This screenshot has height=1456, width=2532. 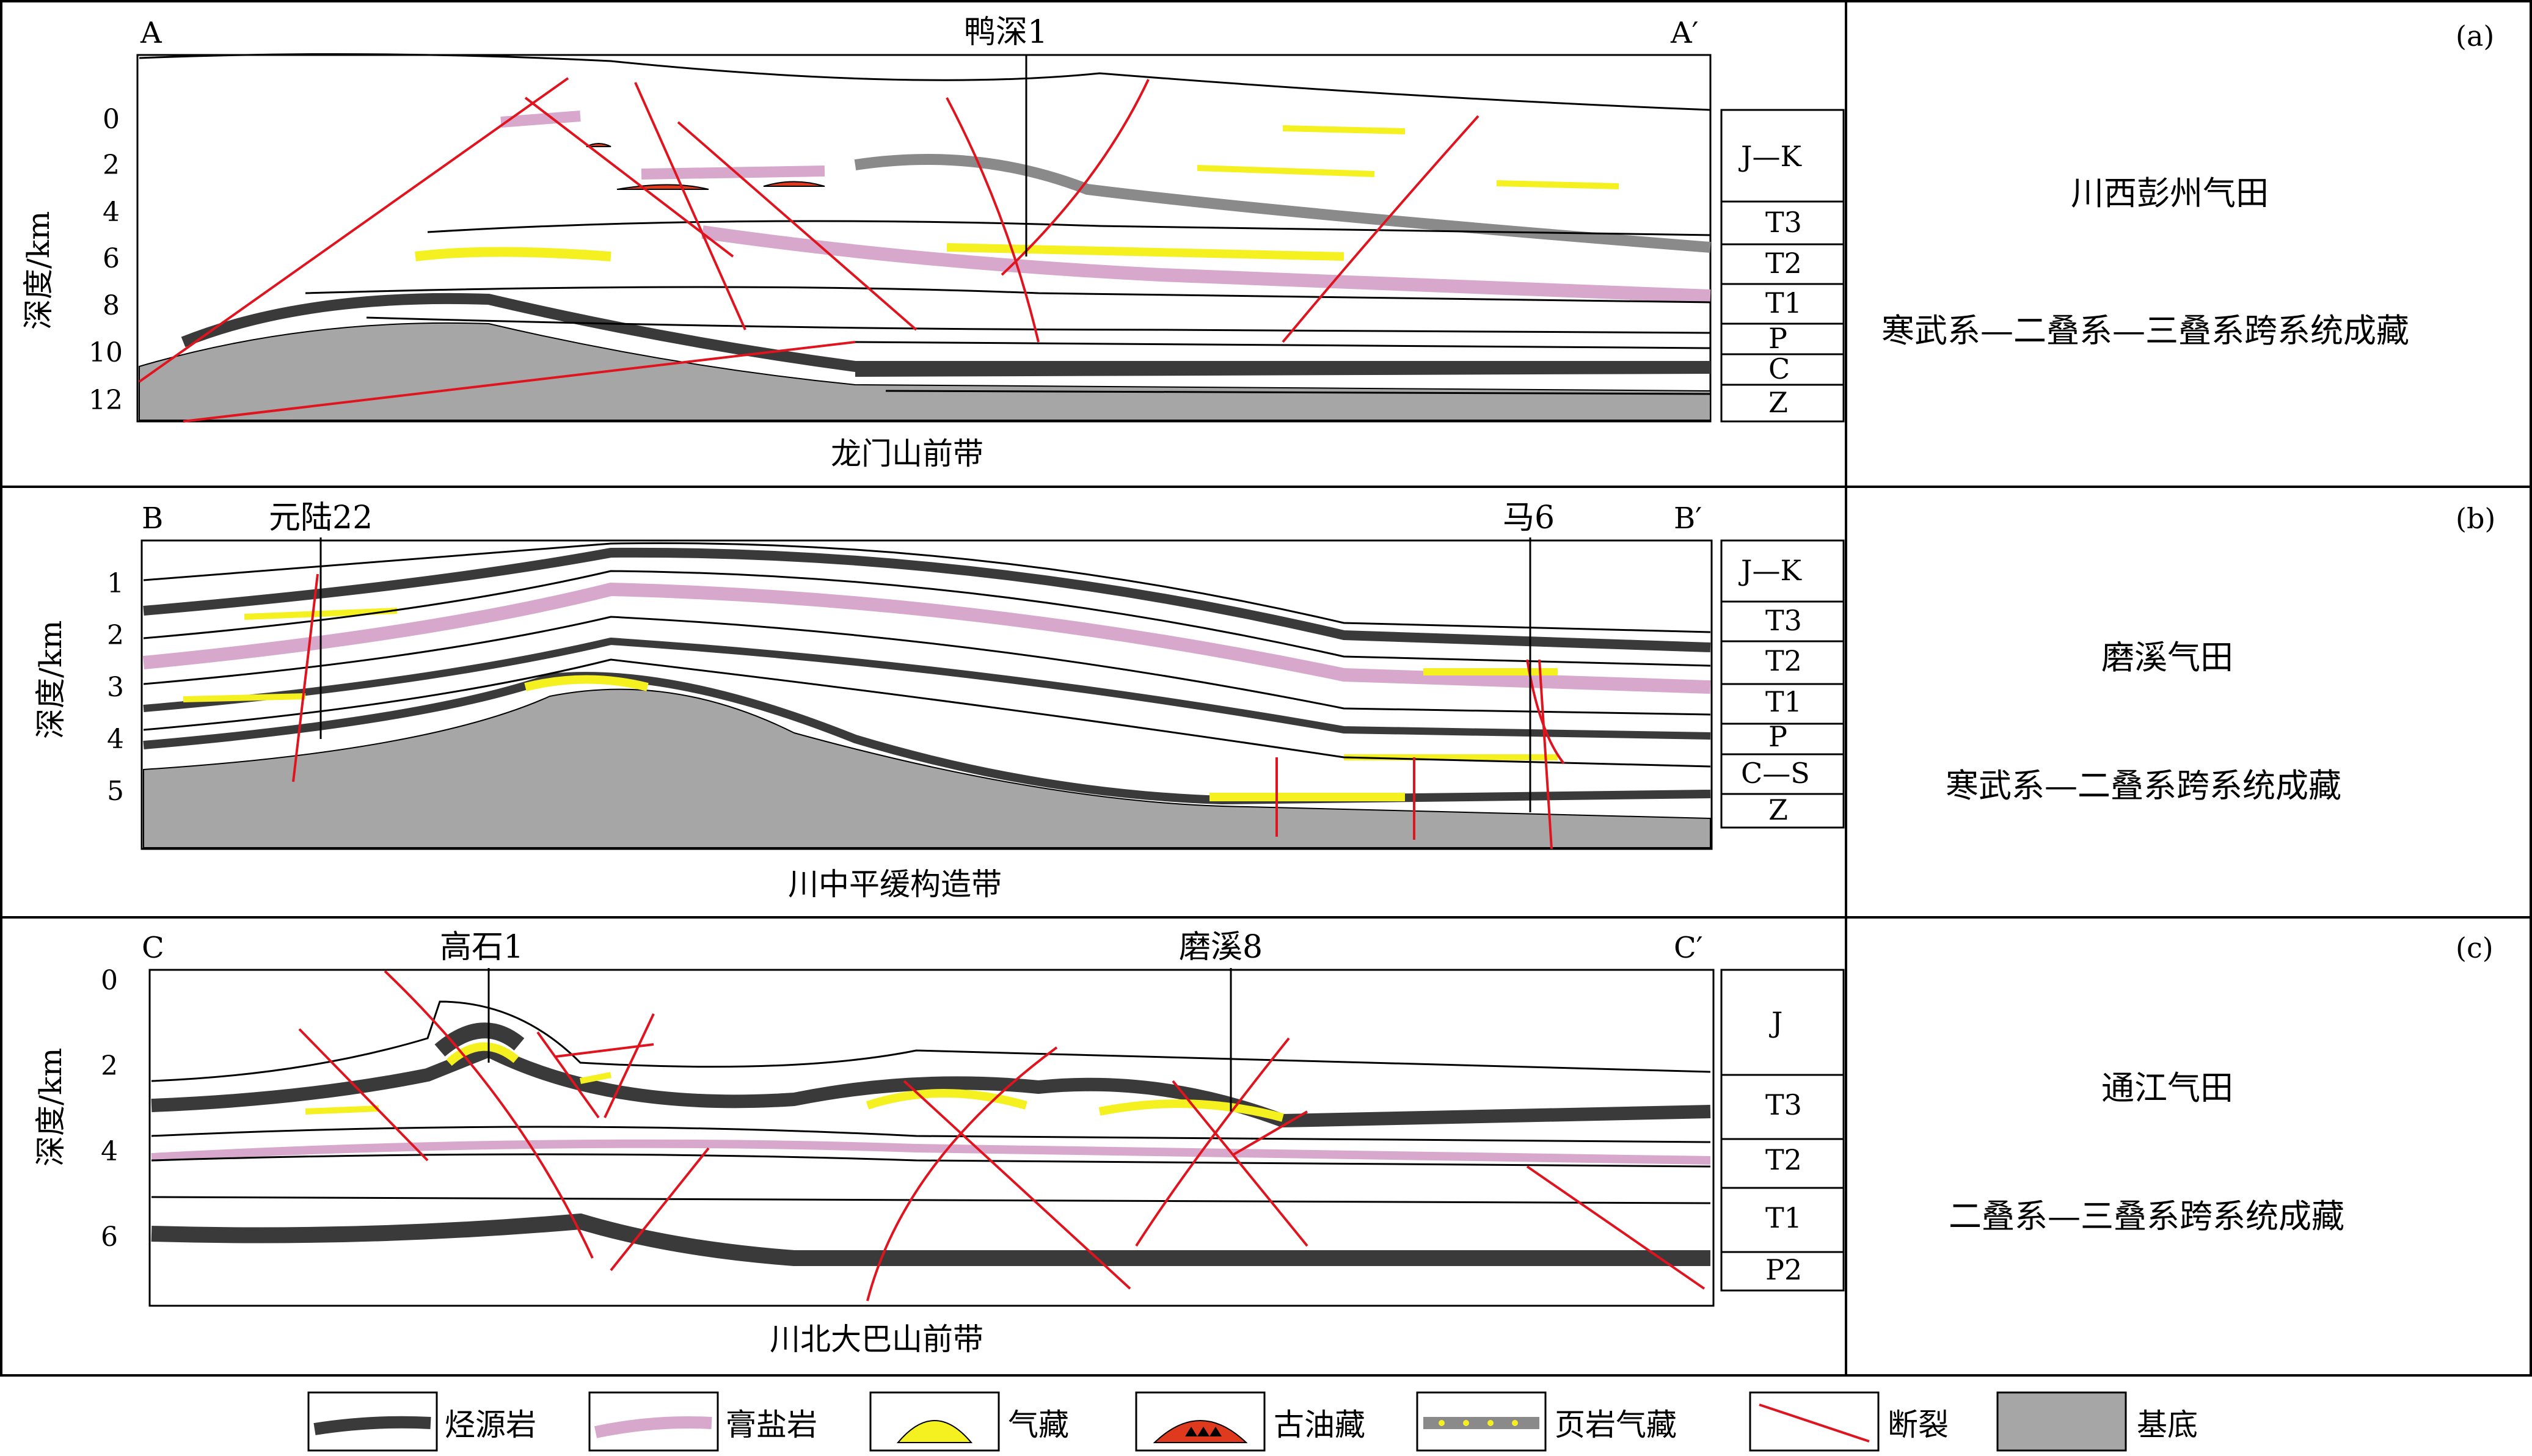 I want to click on depth-tick: 5, so click(x=115, y=791).